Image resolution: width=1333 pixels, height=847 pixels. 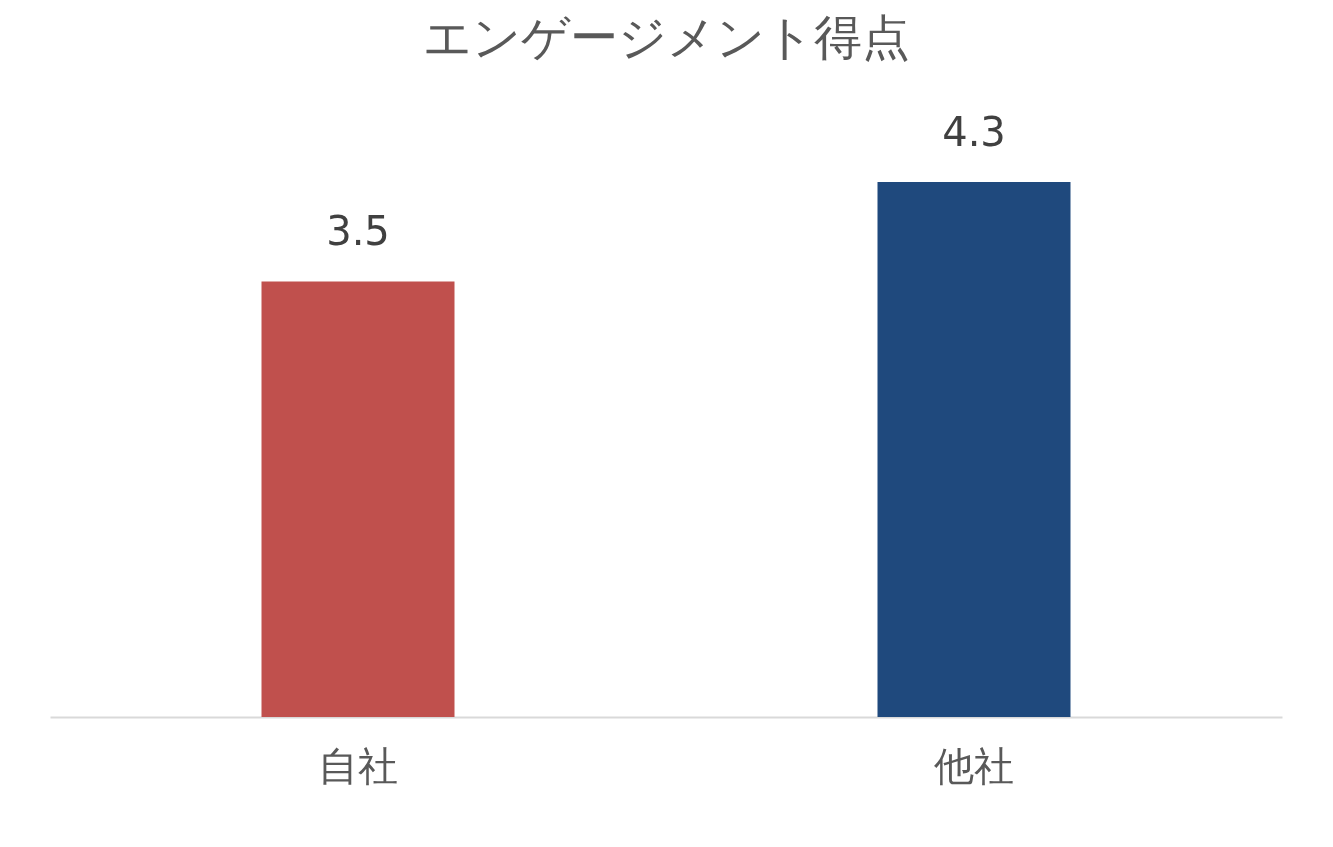 I want to click on x-tick-label: 自社, so click(x=358, y=765).